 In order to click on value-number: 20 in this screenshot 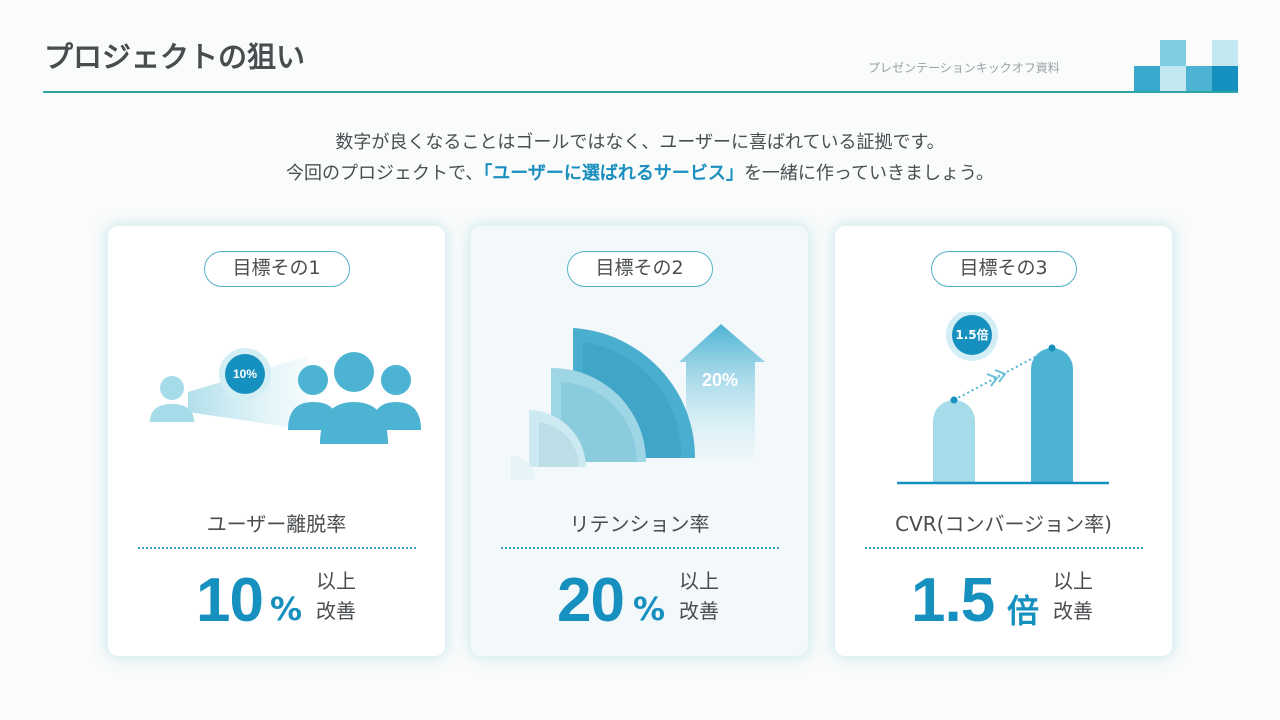, I will do `click(591, 600)`.